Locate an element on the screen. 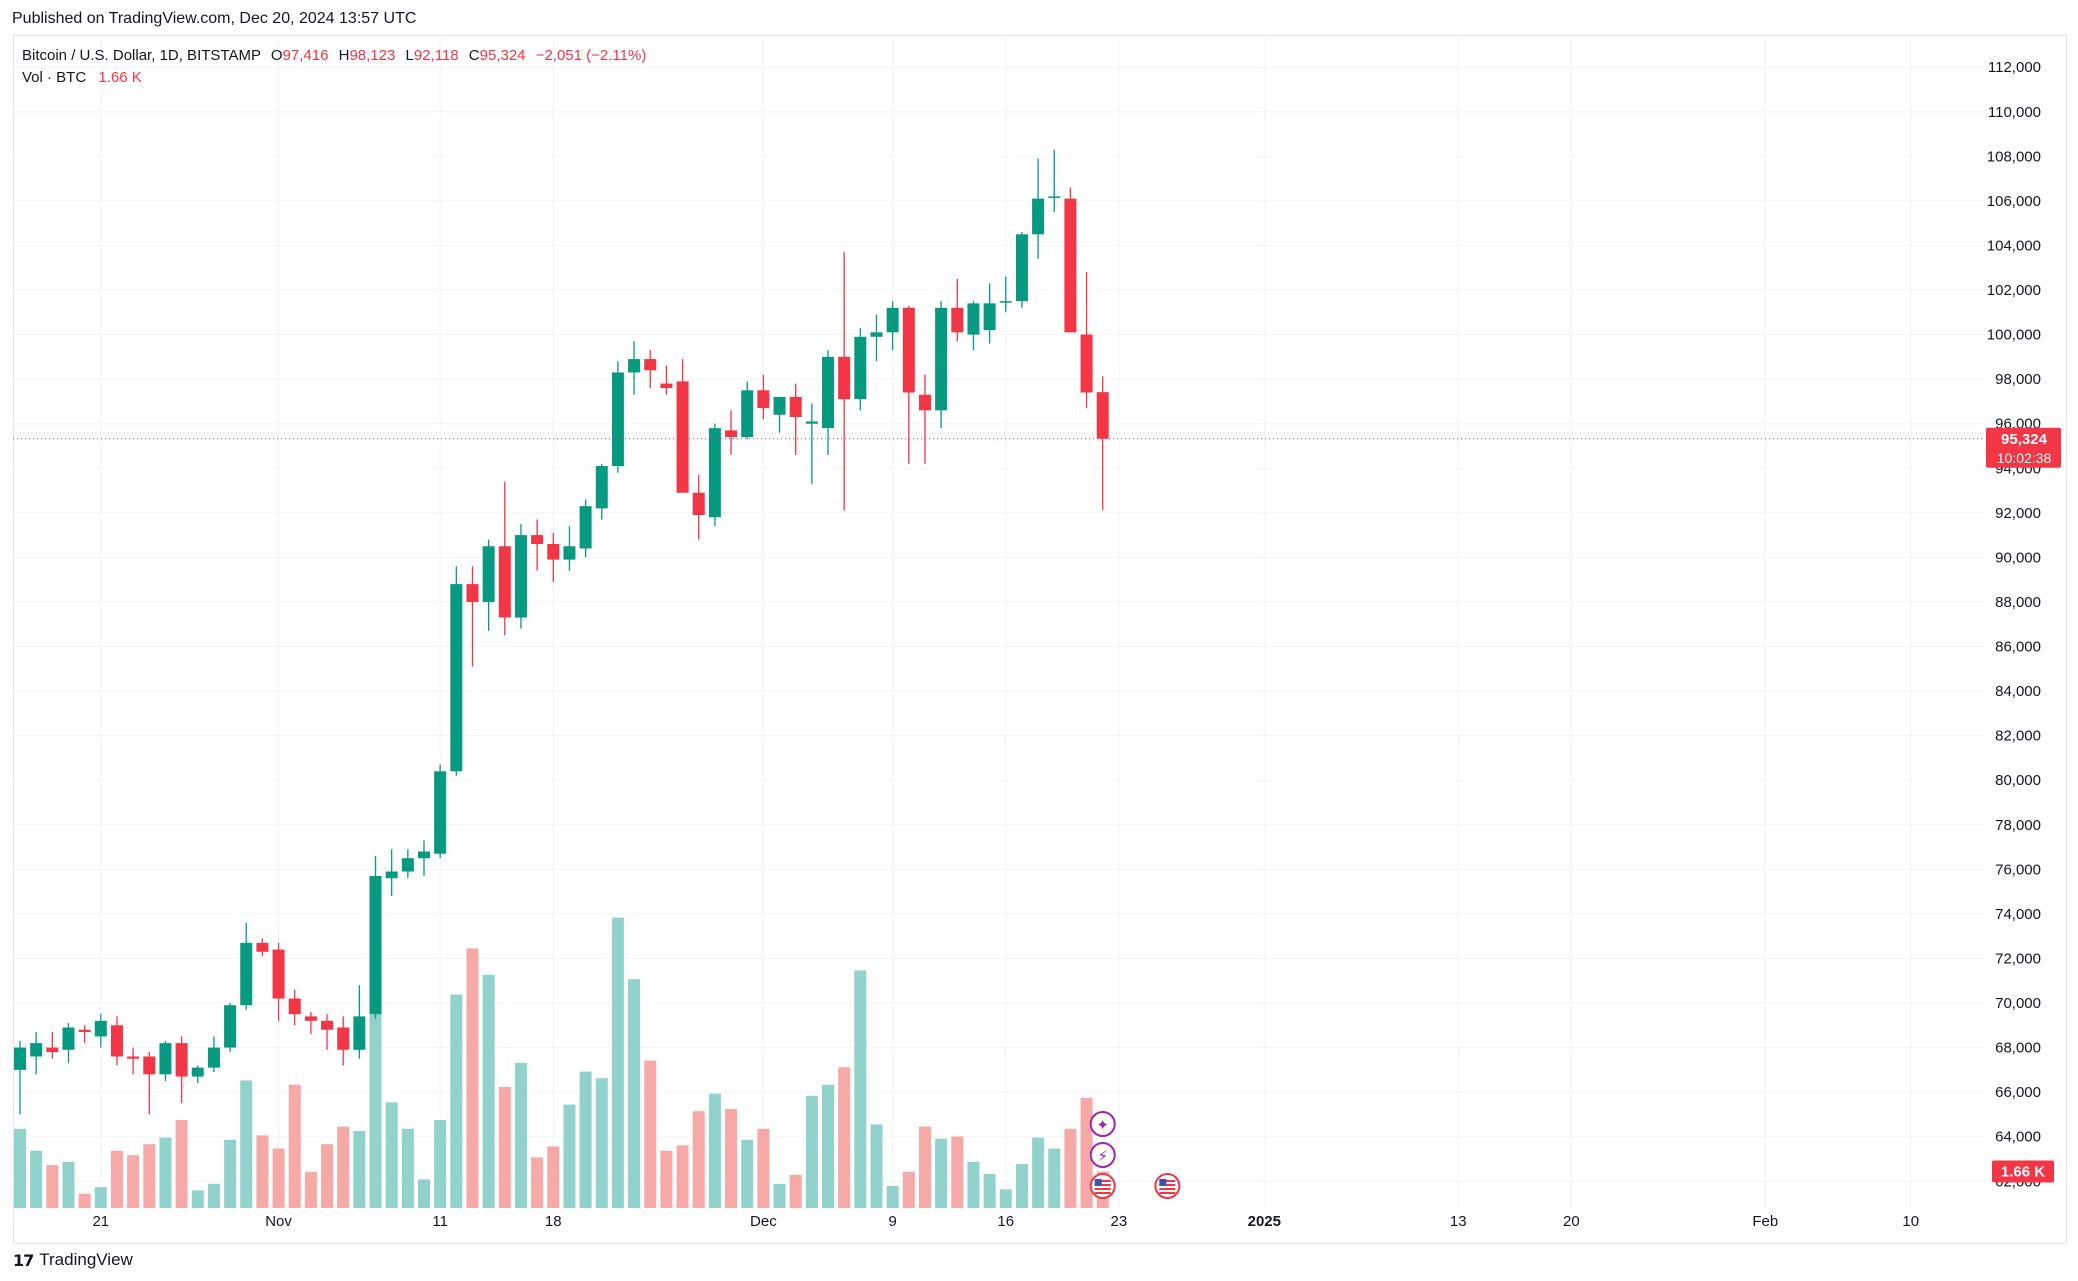  y-tick-label: 70,000 is located at coordinates (2018, 1003).